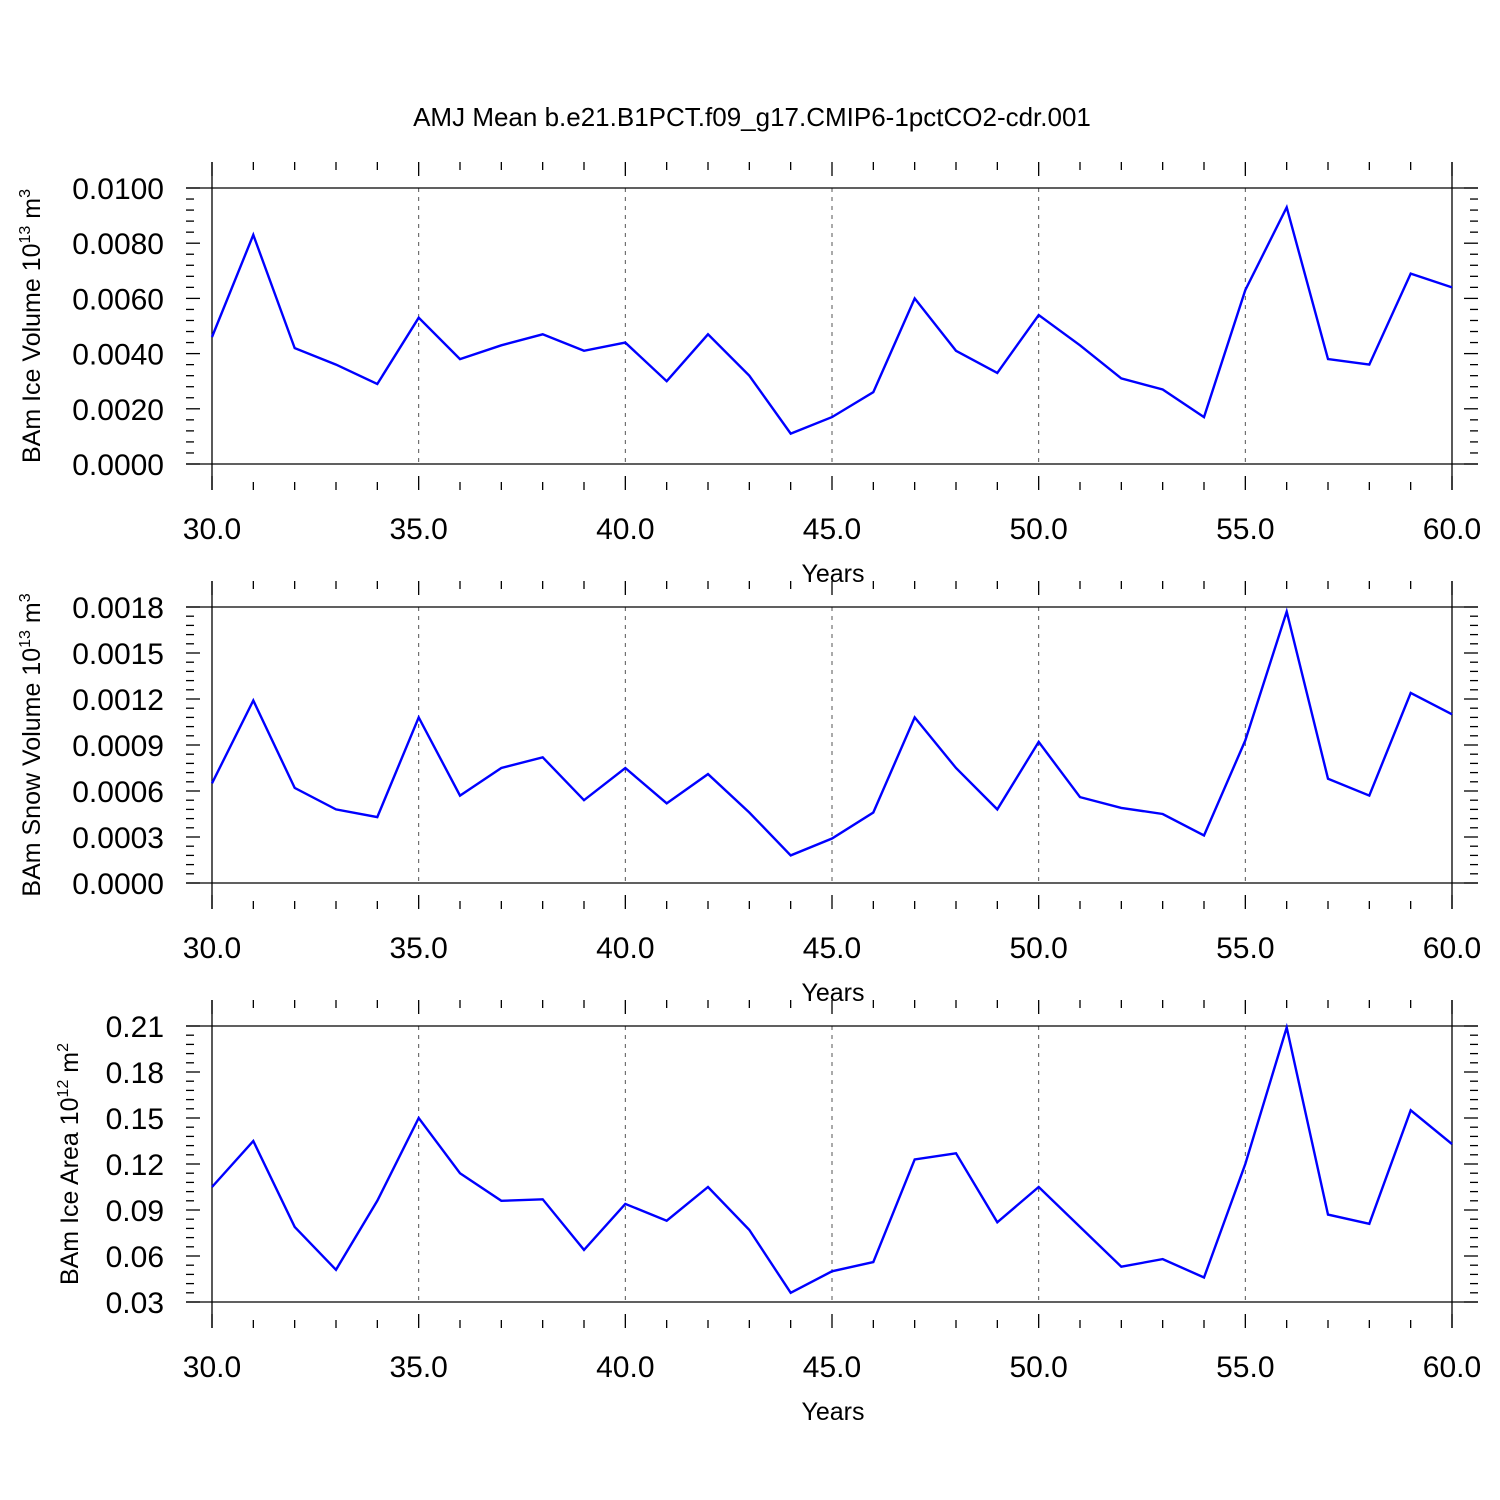  Describe the element at coordinates (118, 654) in the screenshot. I see `y-tick-label: 0.0015` at that location.